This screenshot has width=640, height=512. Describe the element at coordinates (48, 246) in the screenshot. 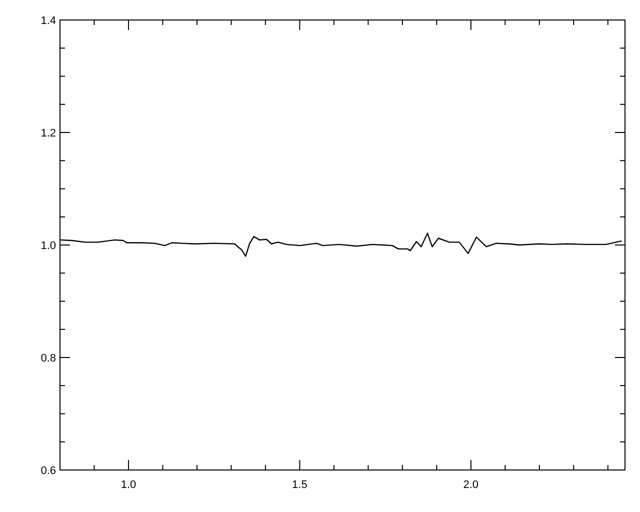

I see `y-tick-label: 1.0` at that location.